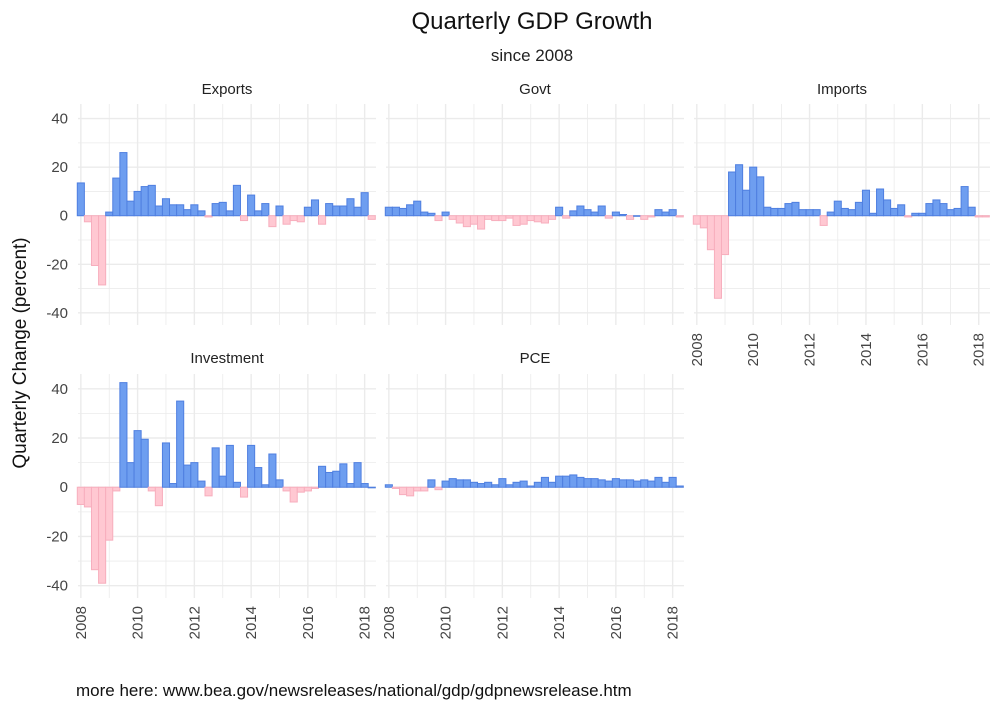 The width and height of the screenshot is (1000, 714). I want to click on chart-subtitle: since 2008, so click(532, 55).